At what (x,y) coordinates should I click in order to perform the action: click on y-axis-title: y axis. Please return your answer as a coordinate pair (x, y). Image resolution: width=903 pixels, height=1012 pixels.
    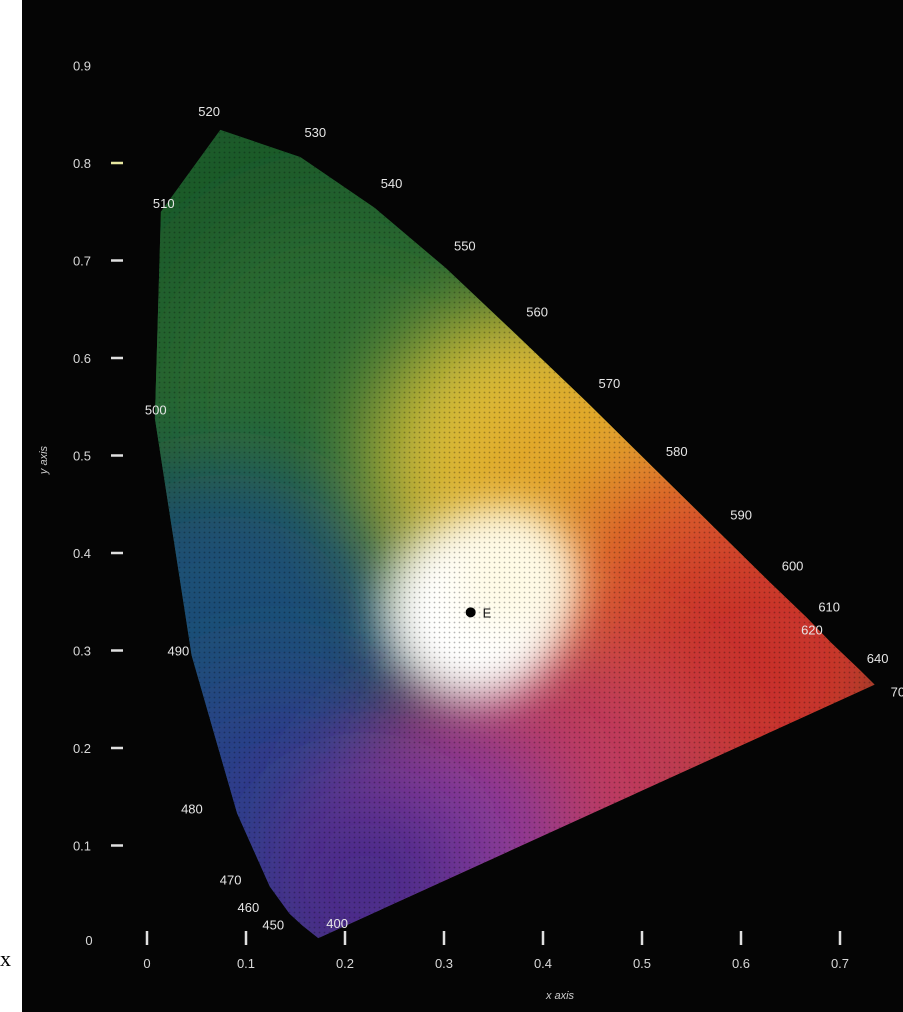
    Looking at the image, I should click on (44, 460).